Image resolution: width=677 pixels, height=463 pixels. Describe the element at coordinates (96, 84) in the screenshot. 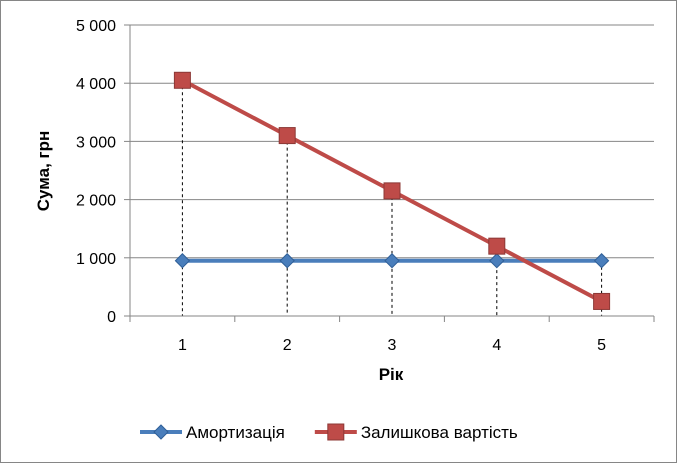

I see `y-tick-label: 4 000` at that location.